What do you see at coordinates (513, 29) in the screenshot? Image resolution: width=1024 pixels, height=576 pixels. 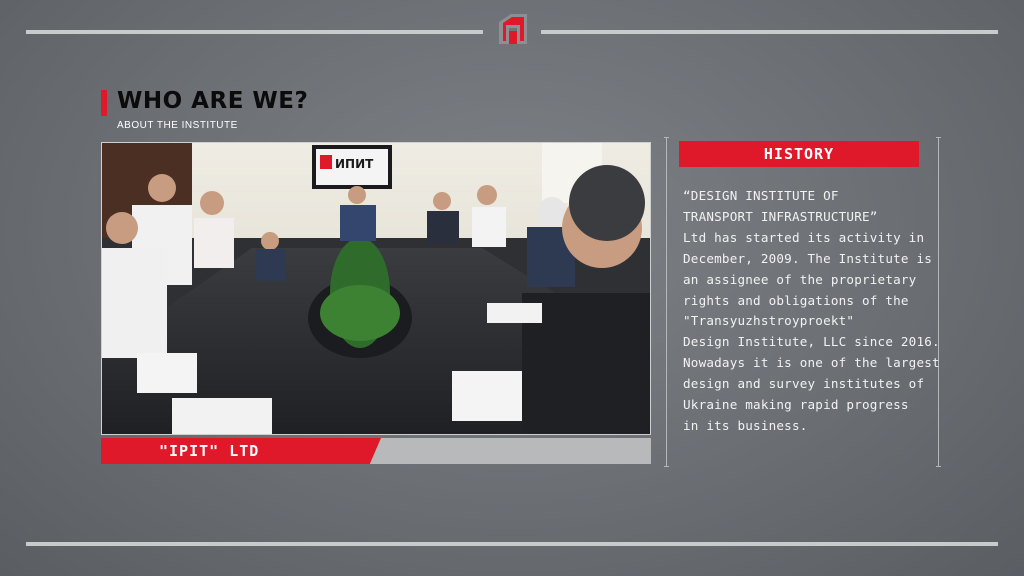 I see `ipit-logo-icon` at bounding box center [513, 29].